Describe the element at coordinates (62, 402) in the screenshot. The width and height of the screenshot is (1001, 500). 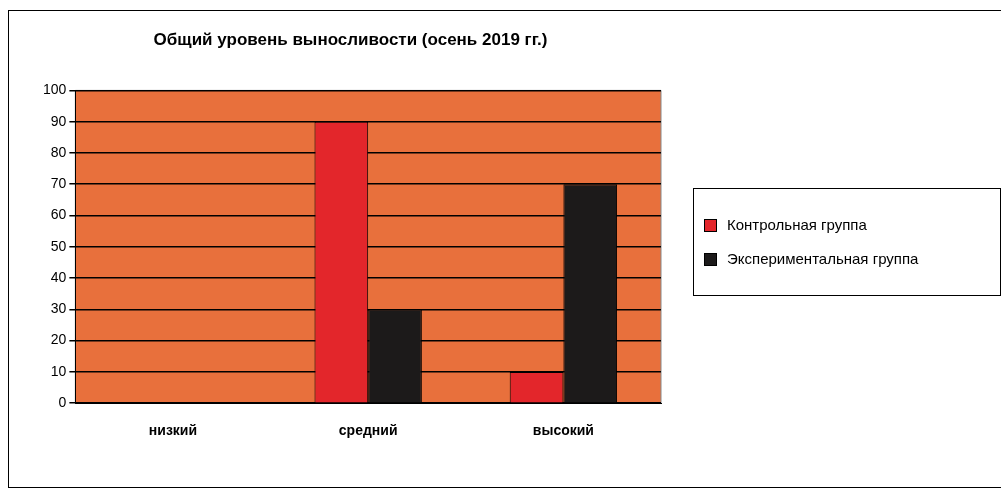
I see `y-tick-label: 0` at that location.